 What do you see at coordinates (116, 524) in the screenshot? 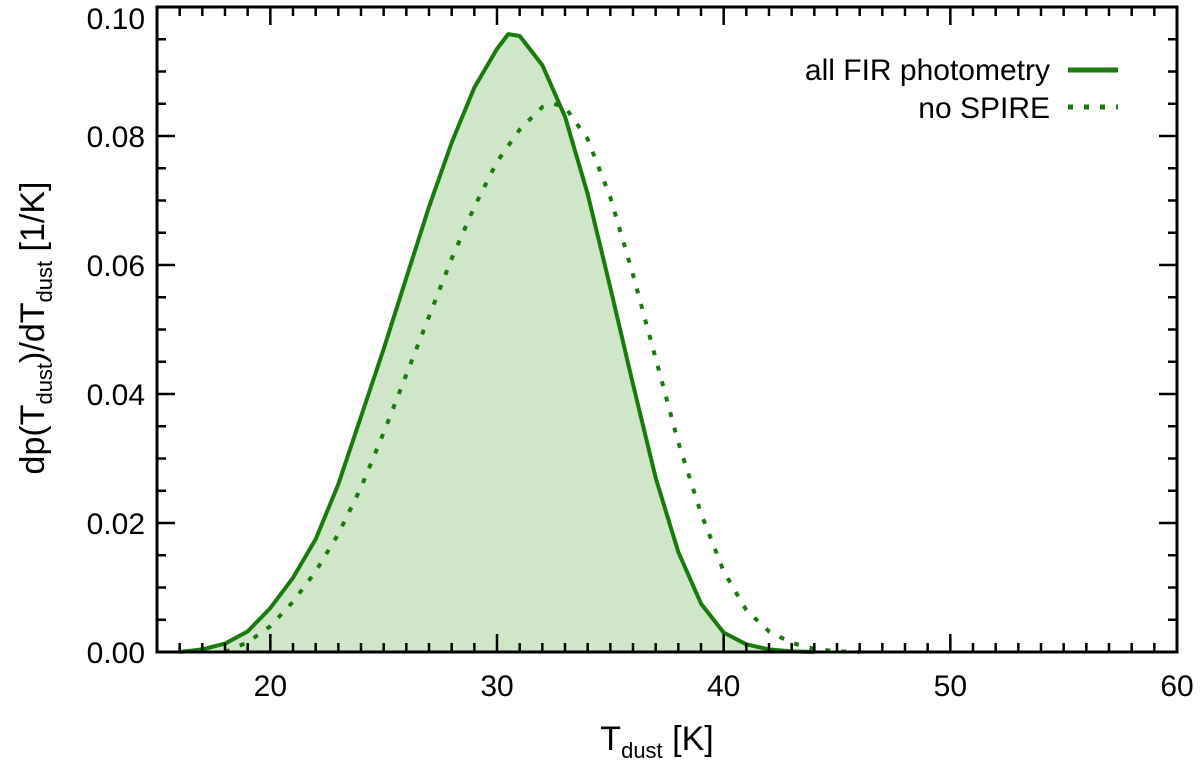
I see `y-tick-label: 0.02` at bounding box center [116, 524].